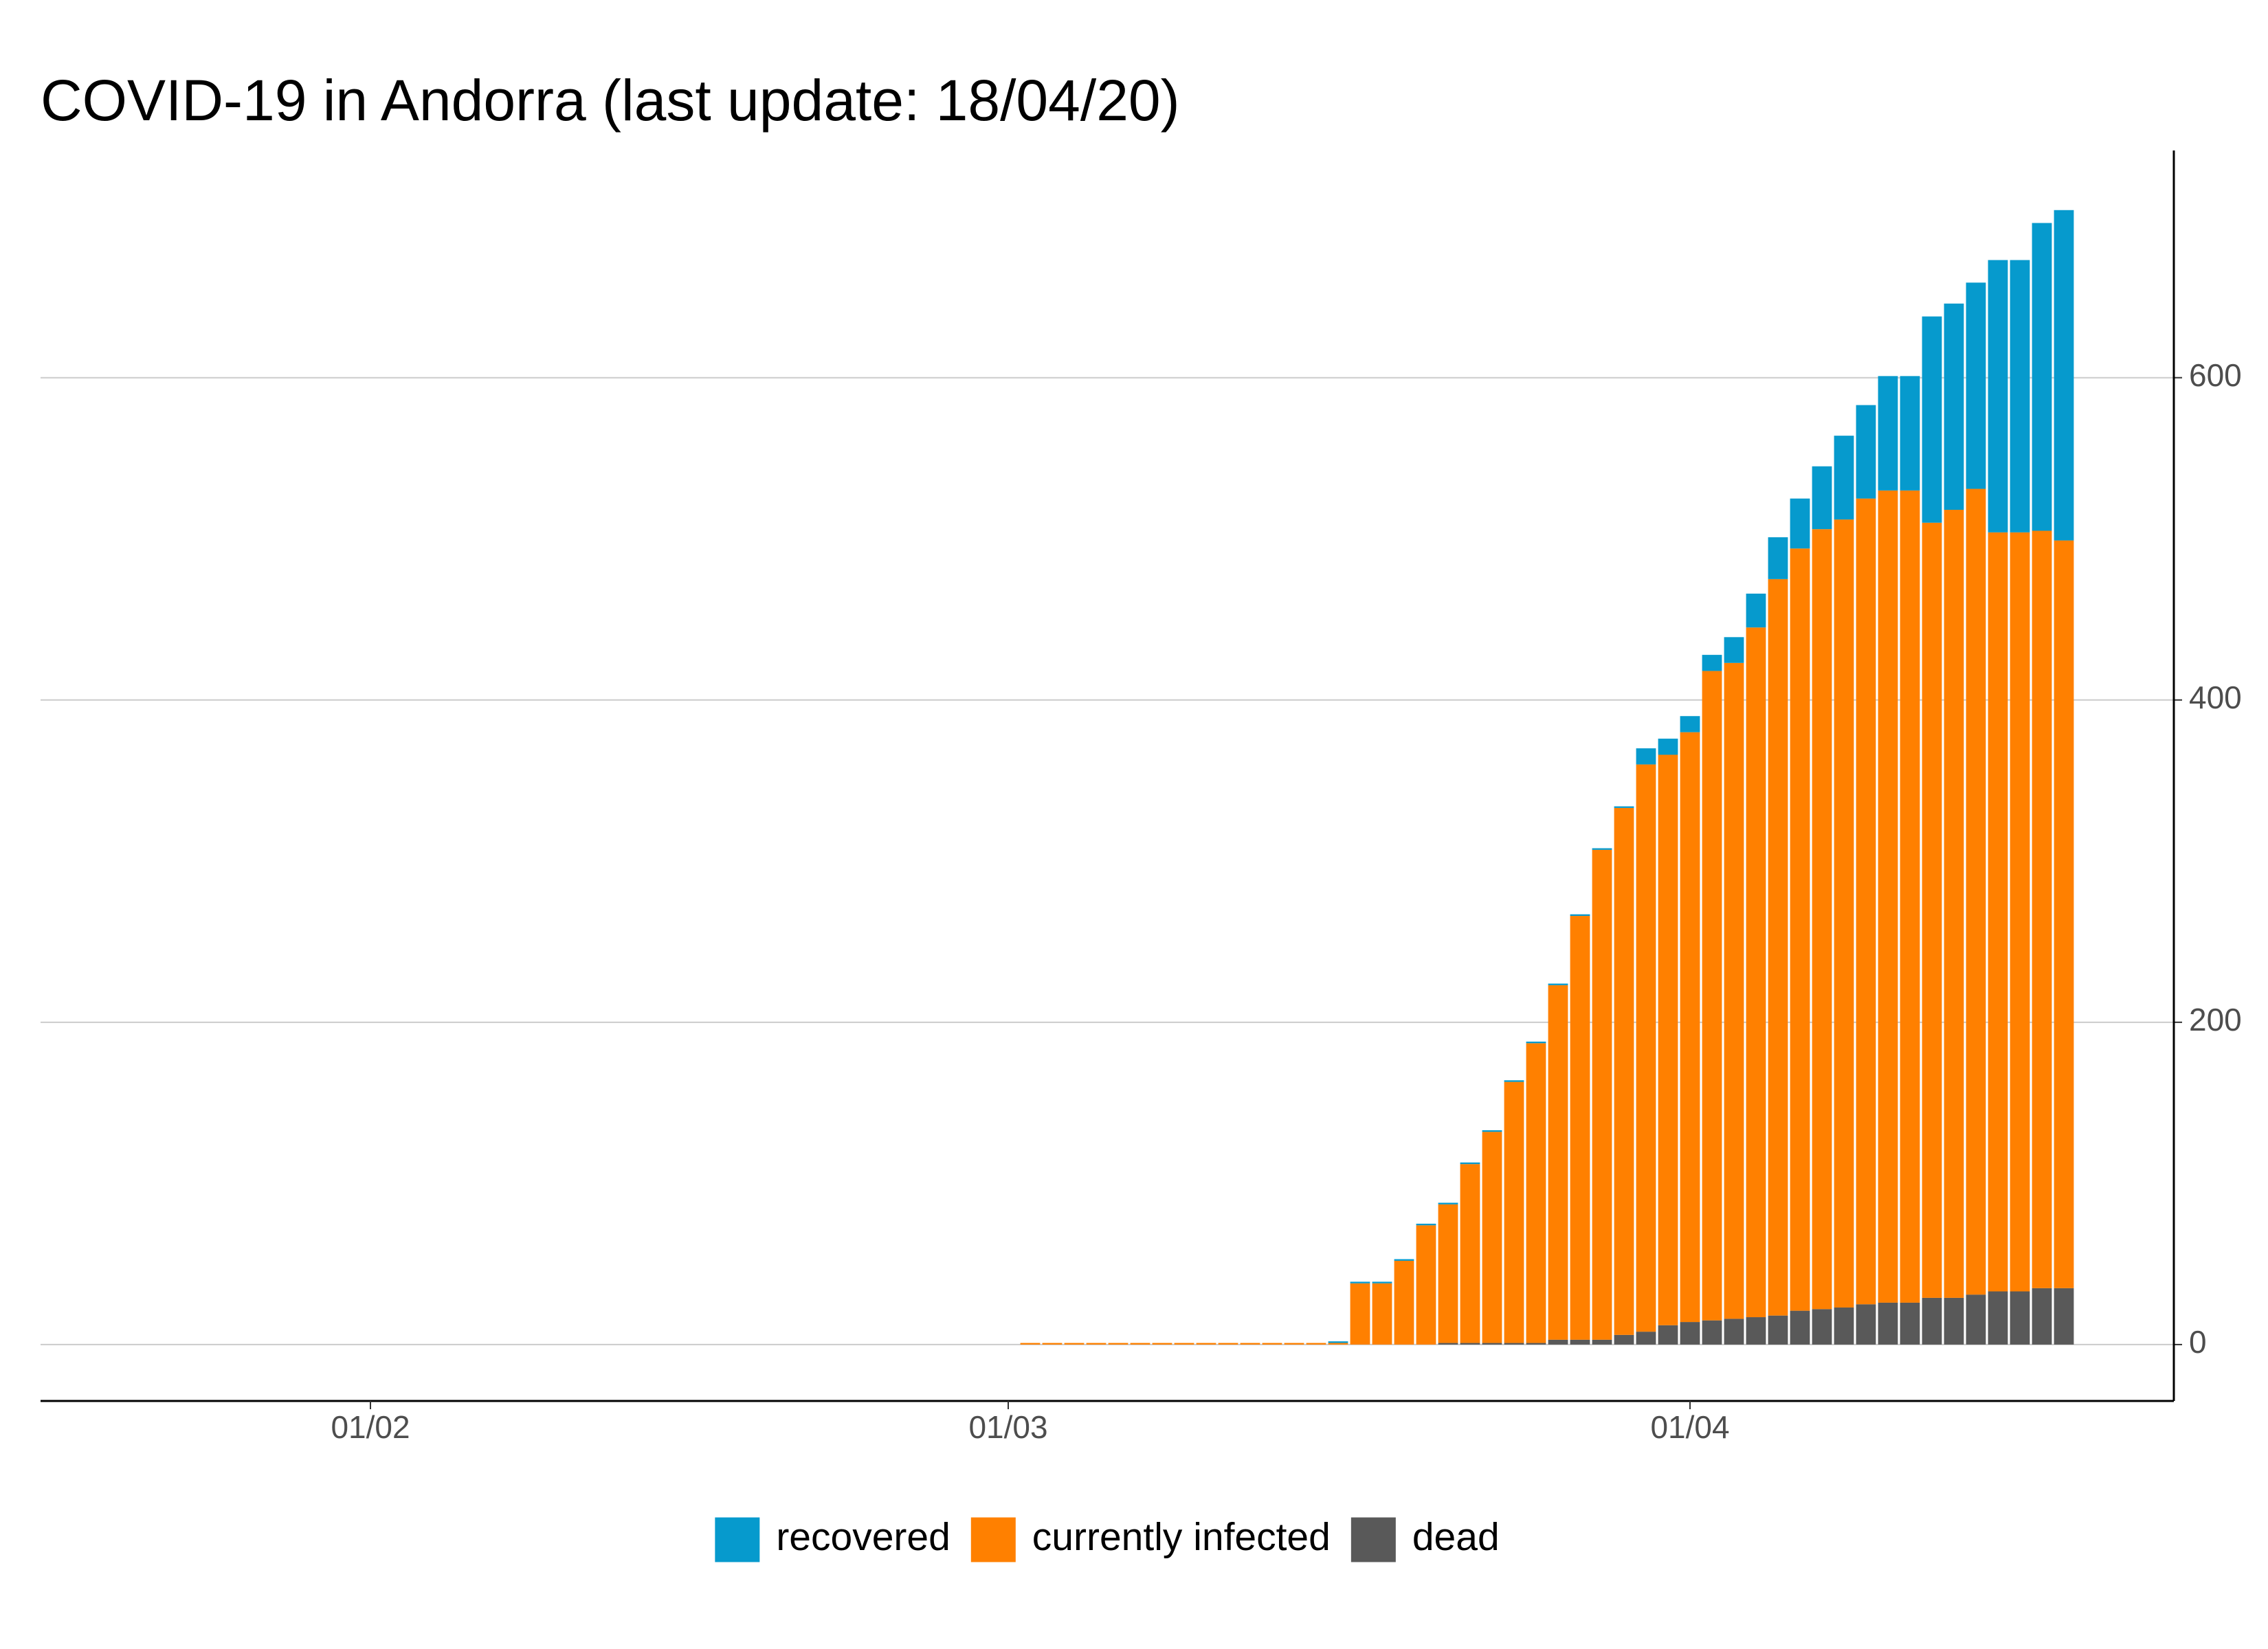 The image size is (2268, 1649). Describe the element at coordinates (370, 1427) in the screenshot. I see `x-tick-label: 01/02` at that location.